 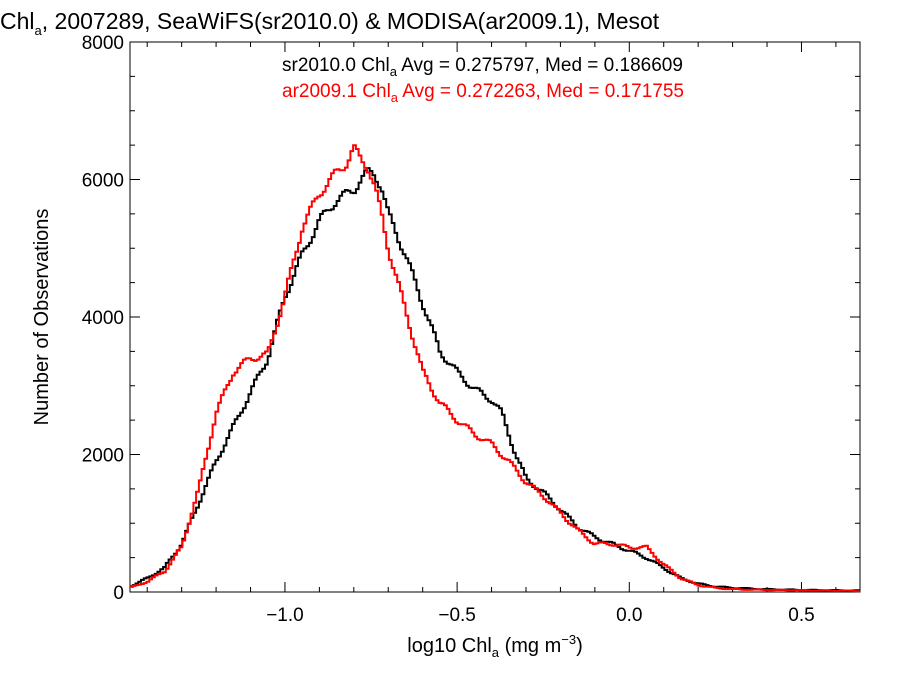 I want to click on y-tick-label: 8000, so click(x=103, y=43).